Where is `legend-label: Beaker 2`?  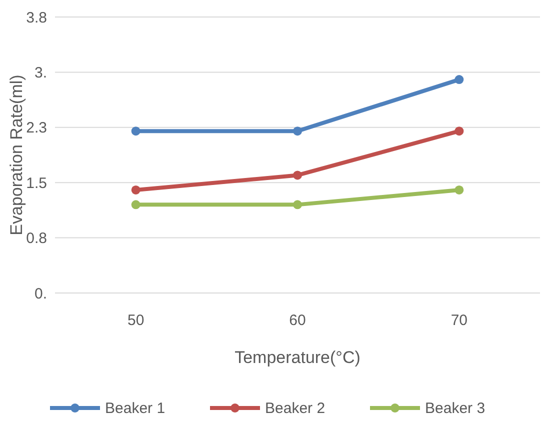 legend-label: Beaker 2 is located at coordinates (295, 408).